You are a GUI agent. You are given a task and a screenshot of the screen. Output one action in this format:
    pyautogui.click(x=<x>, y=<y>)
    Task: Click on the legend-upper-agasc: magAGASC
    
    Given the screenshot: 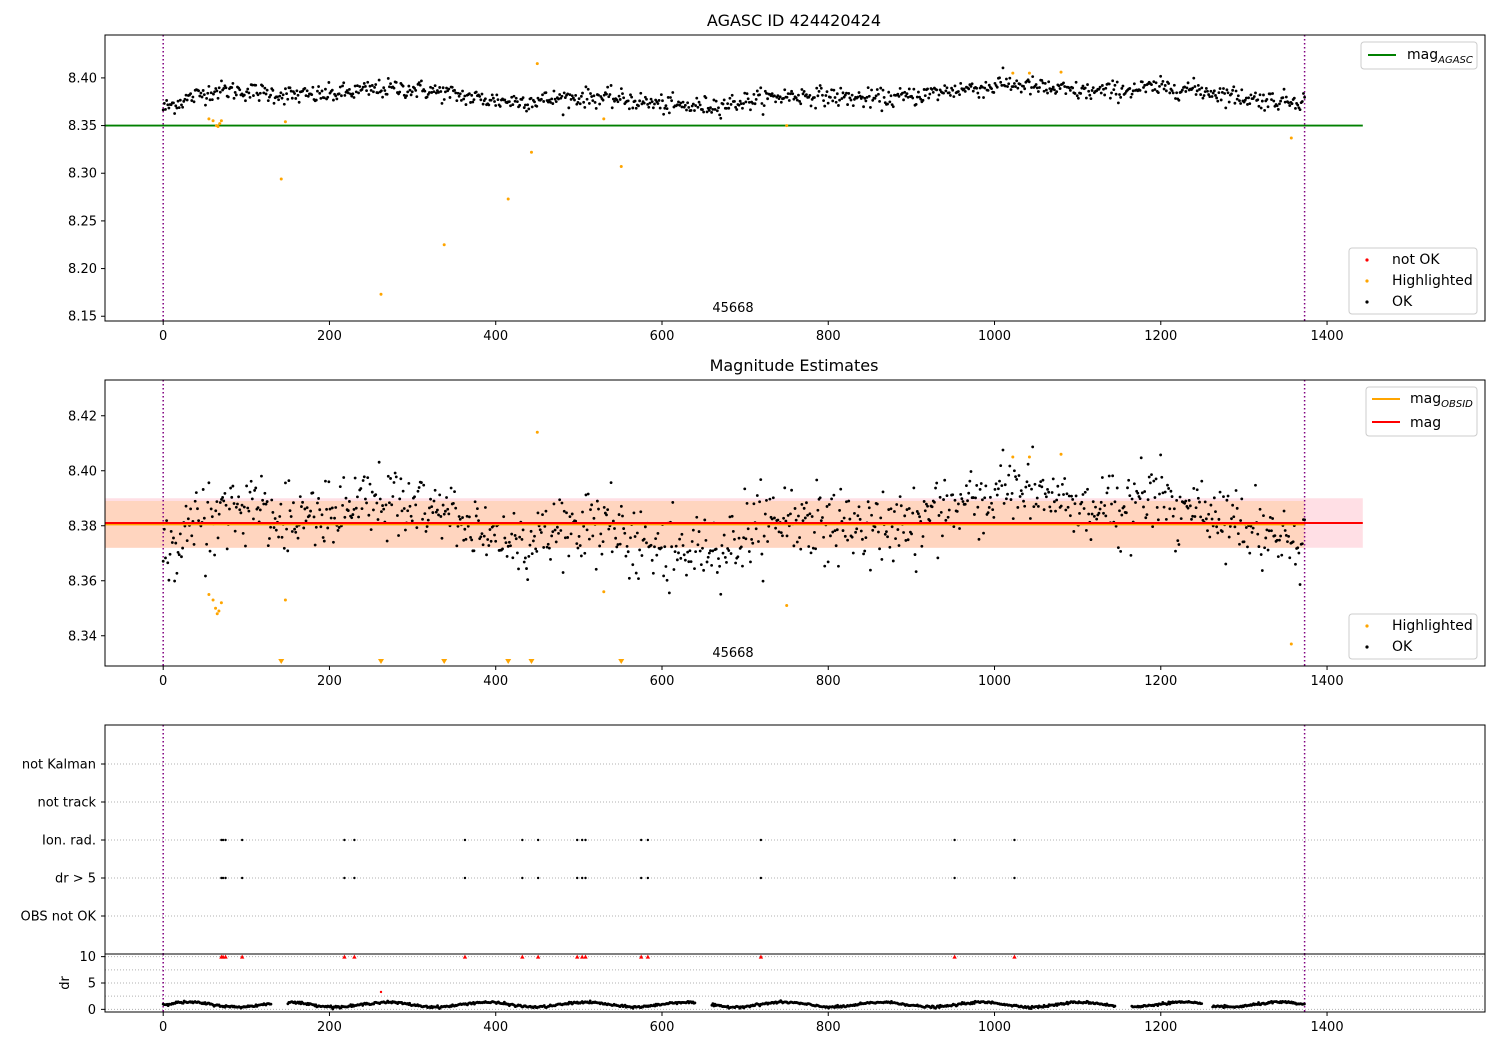 What is the action you would take?
    pyautogui.click(x=1419, y=55)
    